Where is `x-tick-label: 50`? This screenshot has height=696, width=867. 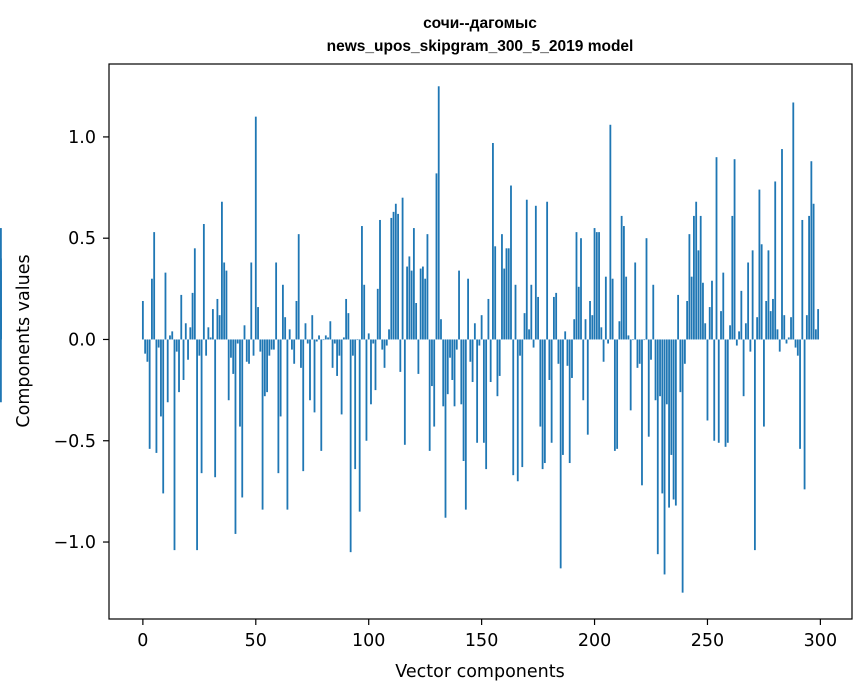 x-tick-label: 50 is located at coordinates (256, 641).